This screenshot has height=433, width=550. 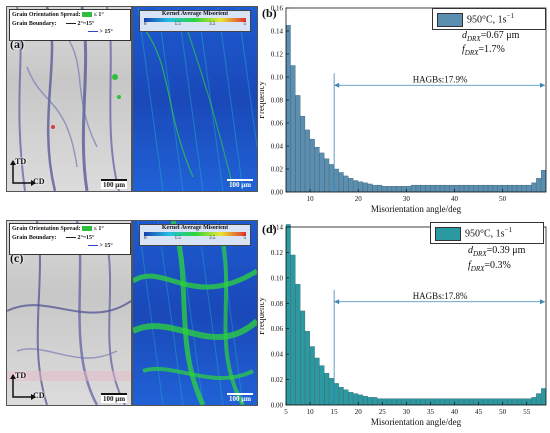 I want to click on y-tick-label: 0.06, so click(x=277, y=329).